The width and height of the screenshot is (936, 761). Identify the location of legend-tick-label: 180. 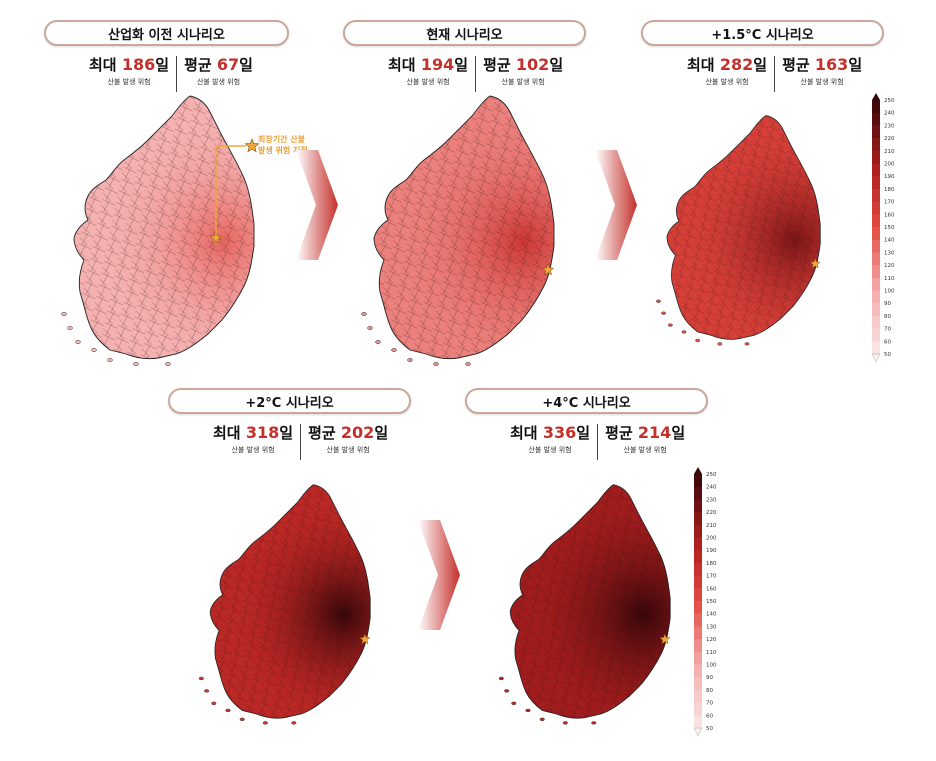
(711, 564).